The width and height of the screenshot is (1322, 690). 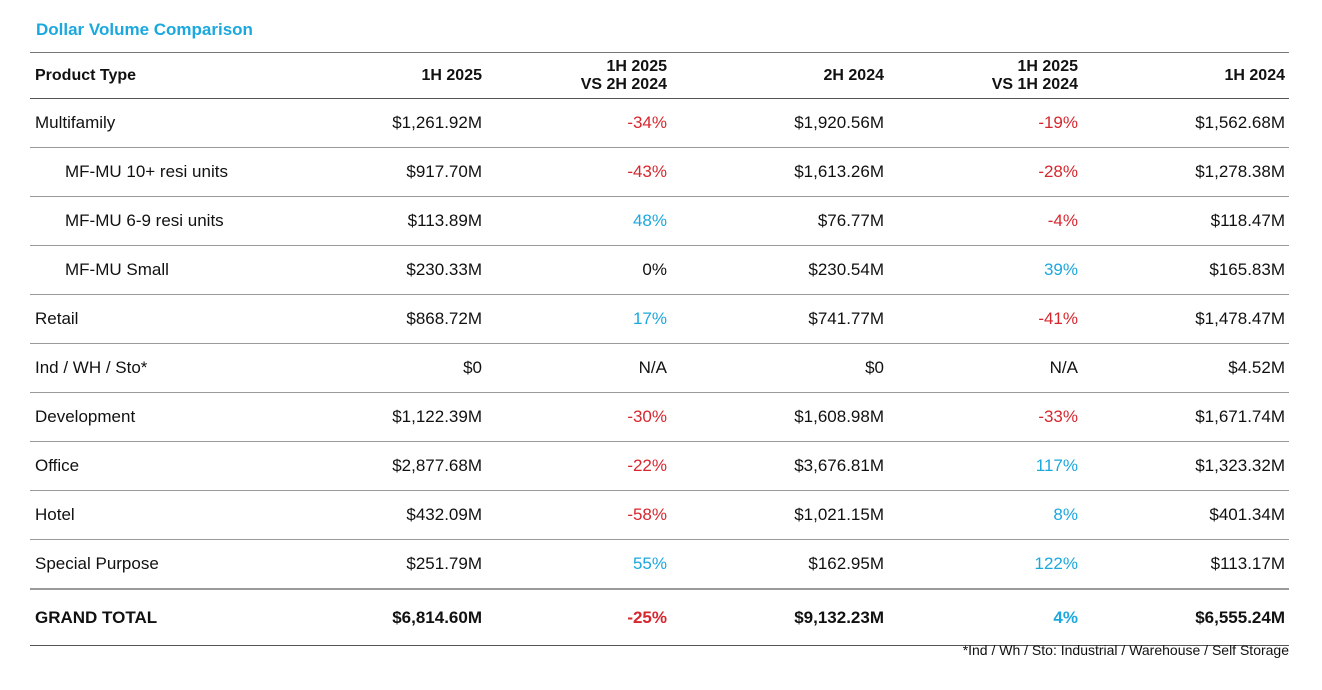 I want to click on value-1h-2025: $868.72M, so click(x=444, y=318).